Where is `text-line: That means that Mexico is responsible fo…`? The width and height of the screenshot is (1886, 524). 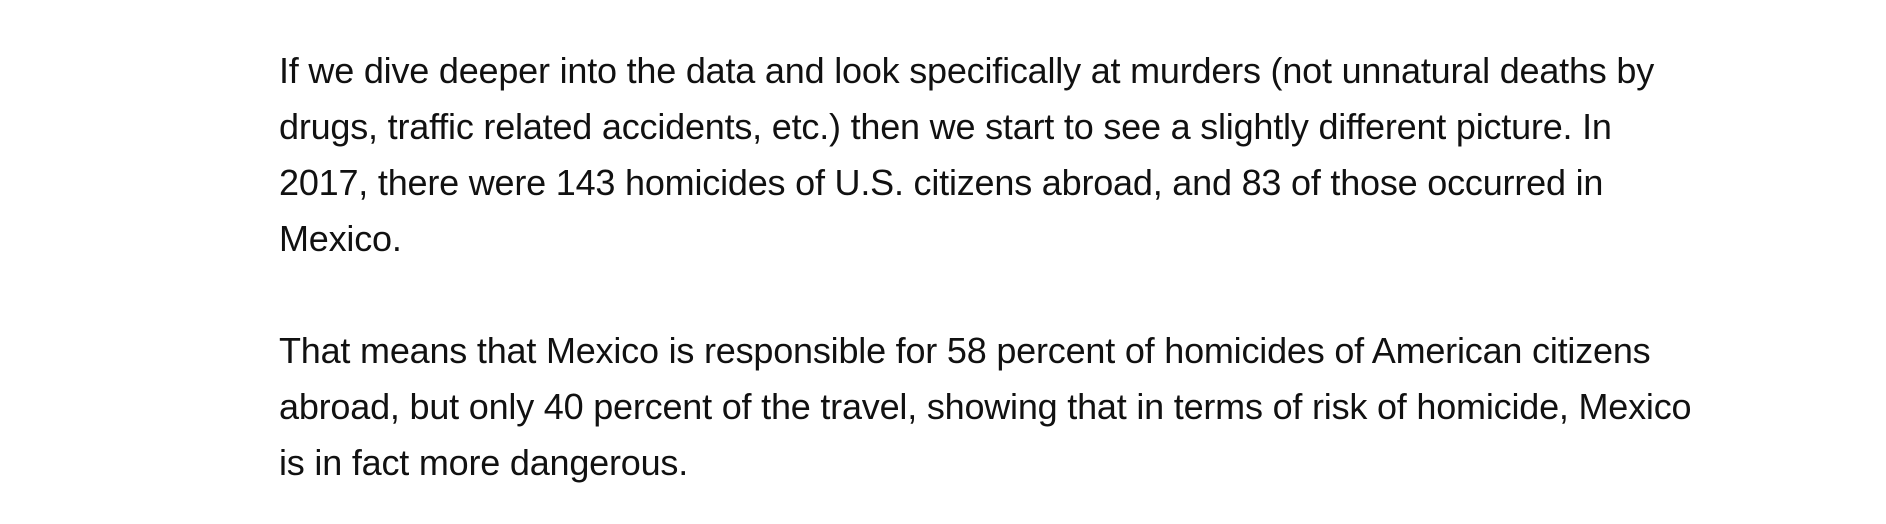 text-line: That means that Mexico is responsible fo… is located at coordinates (965, 350).